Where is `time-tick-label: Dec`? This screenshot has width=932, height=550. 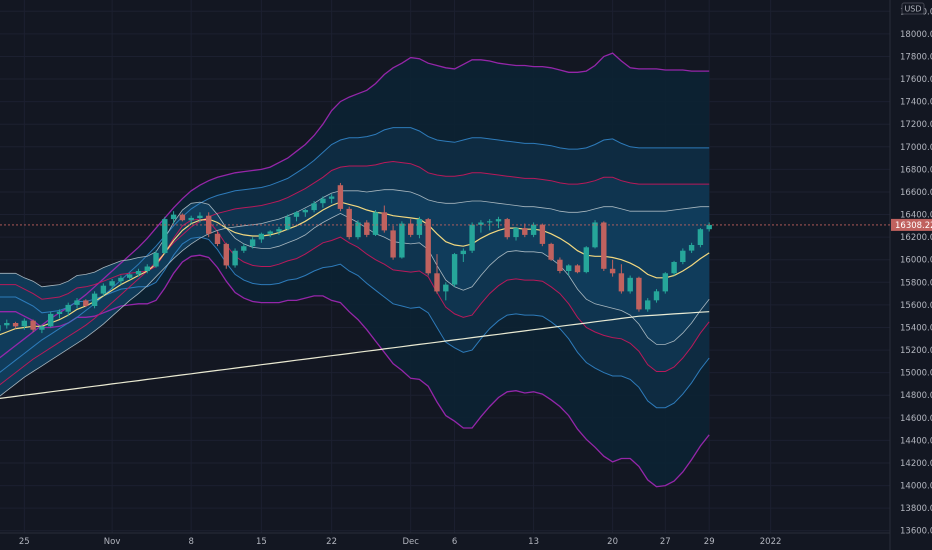 time-tick-label: Dec is located at coordinates (410, 542).